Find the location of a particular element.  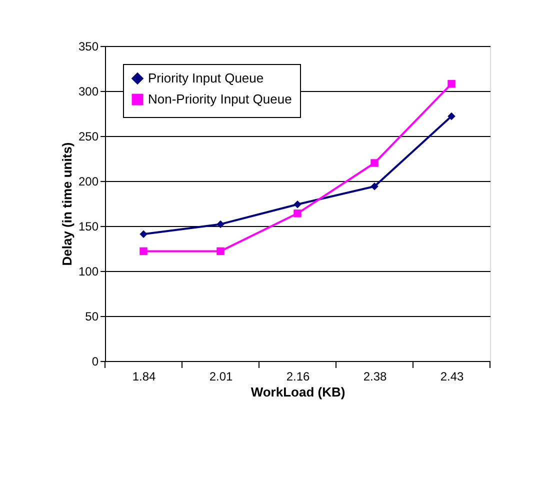

y-tick-label: 150 is located at coordinates (88, 227).